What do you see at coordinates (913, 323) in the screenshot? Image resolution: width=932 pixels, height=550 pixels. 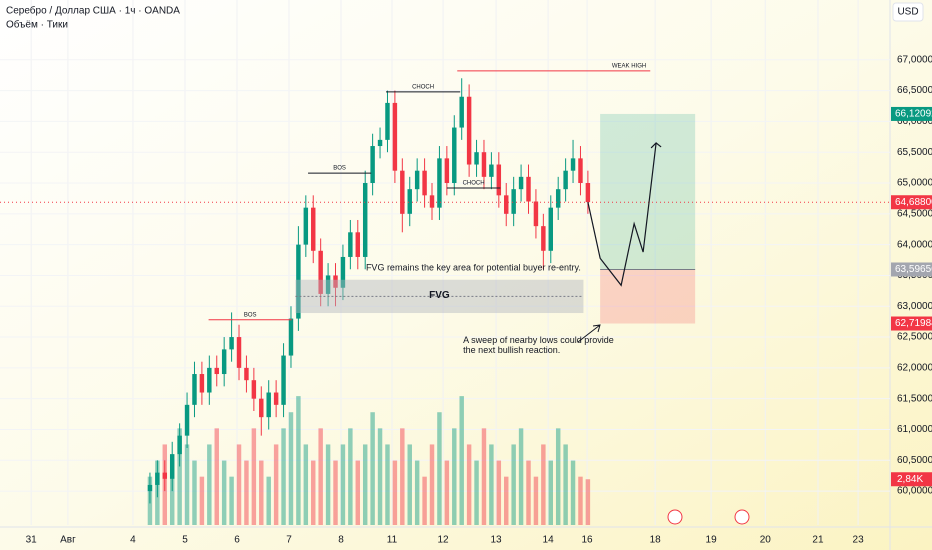 I see `price-label: 62,71984` at bounding box center [913, 323].